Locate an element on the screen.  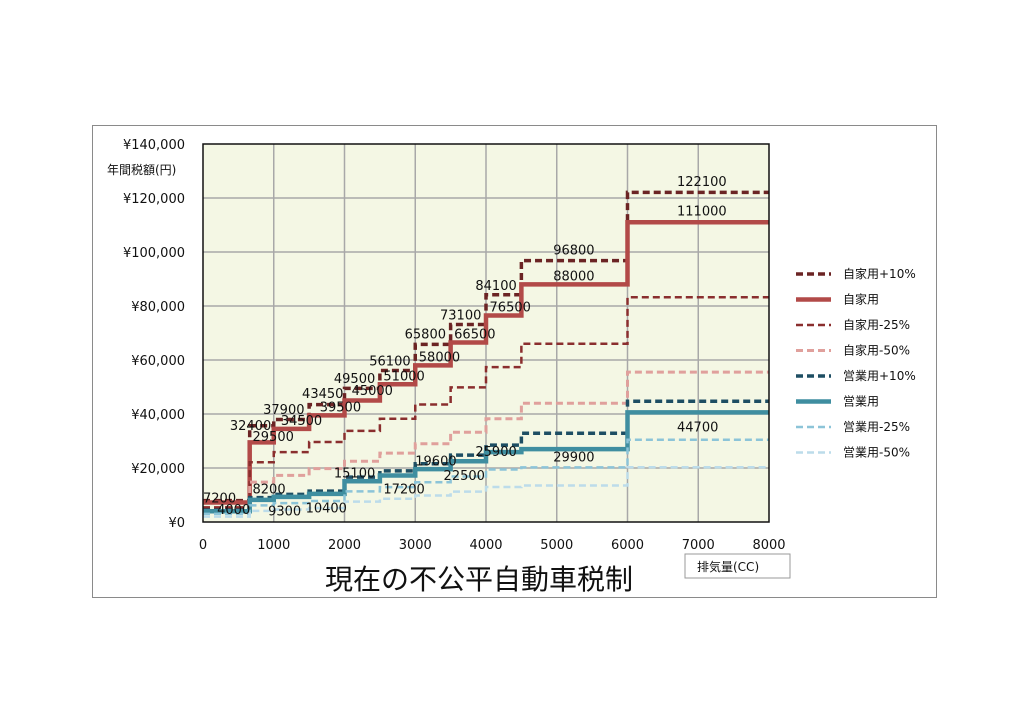
data-label: 39500 is located at coordinates (340, 407).